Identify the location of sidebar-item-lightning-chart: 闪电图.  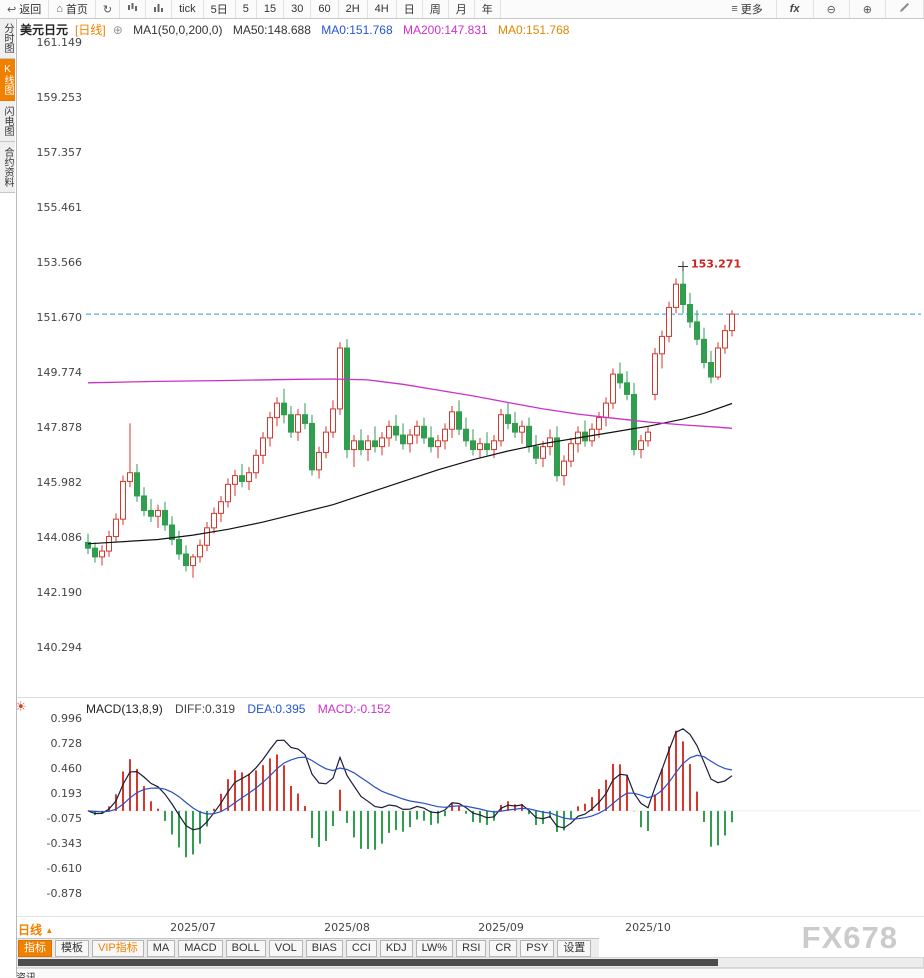
(7, 121).